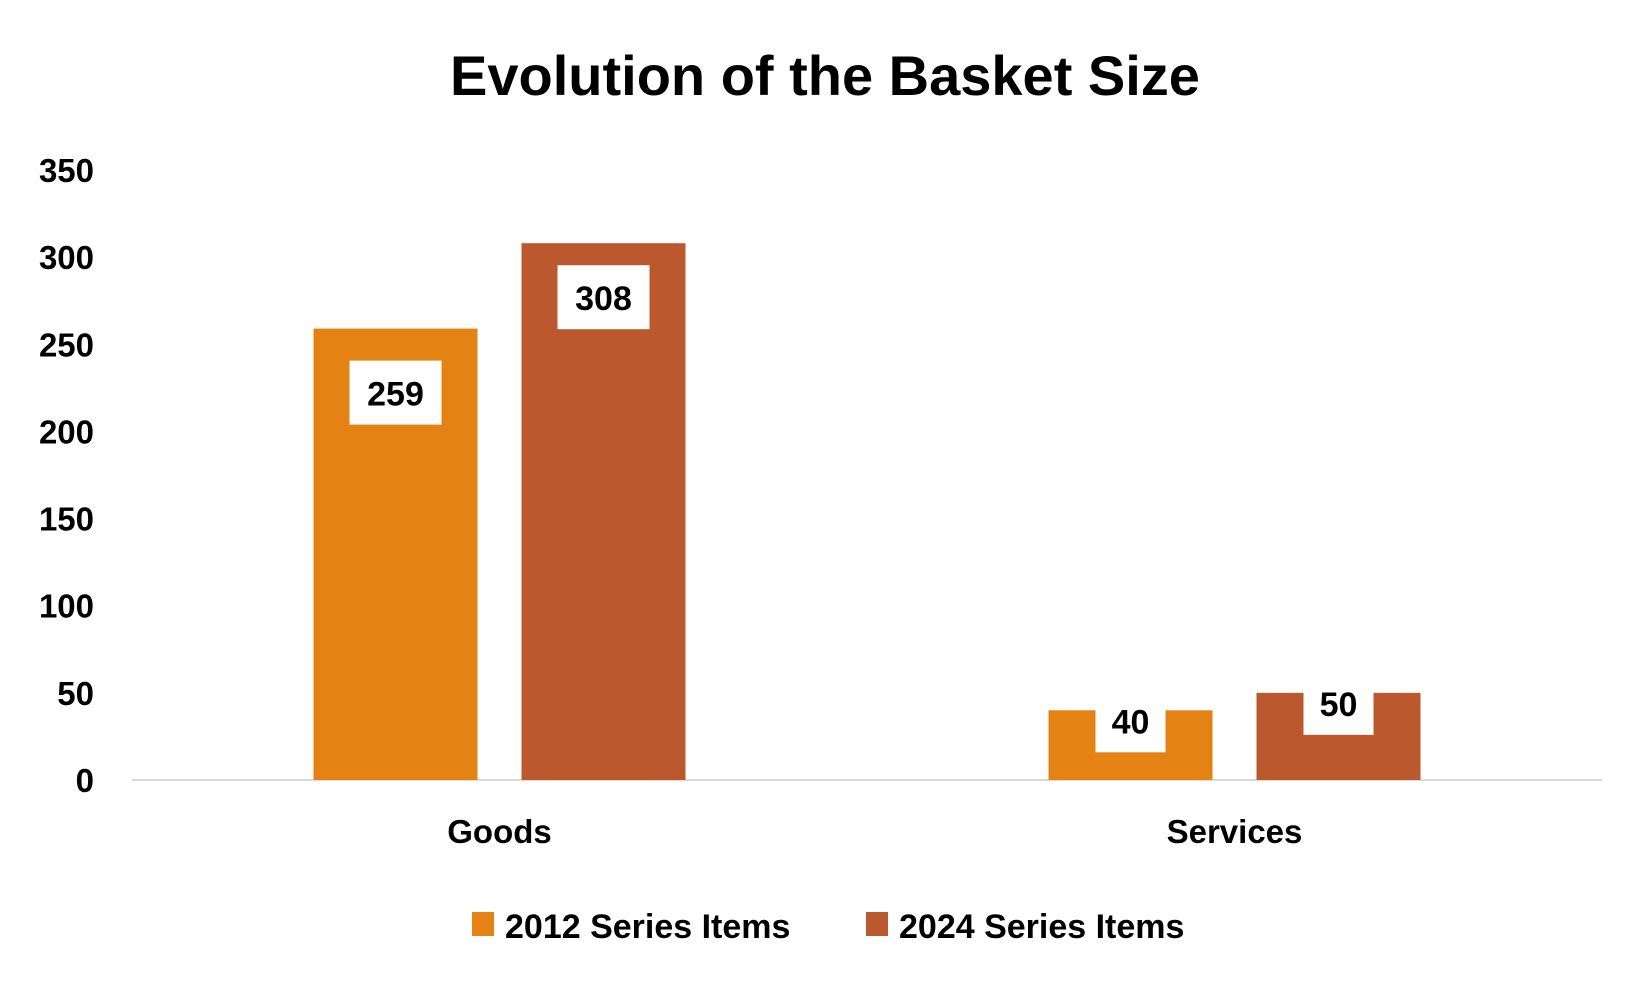  What do you see at coordinates (395, 395) in the screenshot?
I see `data-label: 259` at bounding box center [395, 395].